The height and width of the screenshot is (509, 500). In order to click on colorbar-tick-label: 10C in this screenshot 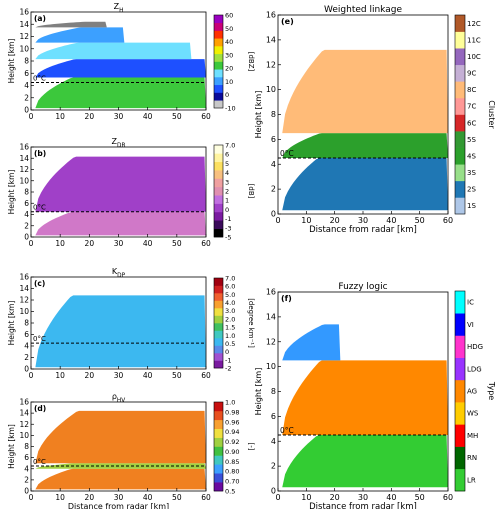, I will do `click(474, 57)`.